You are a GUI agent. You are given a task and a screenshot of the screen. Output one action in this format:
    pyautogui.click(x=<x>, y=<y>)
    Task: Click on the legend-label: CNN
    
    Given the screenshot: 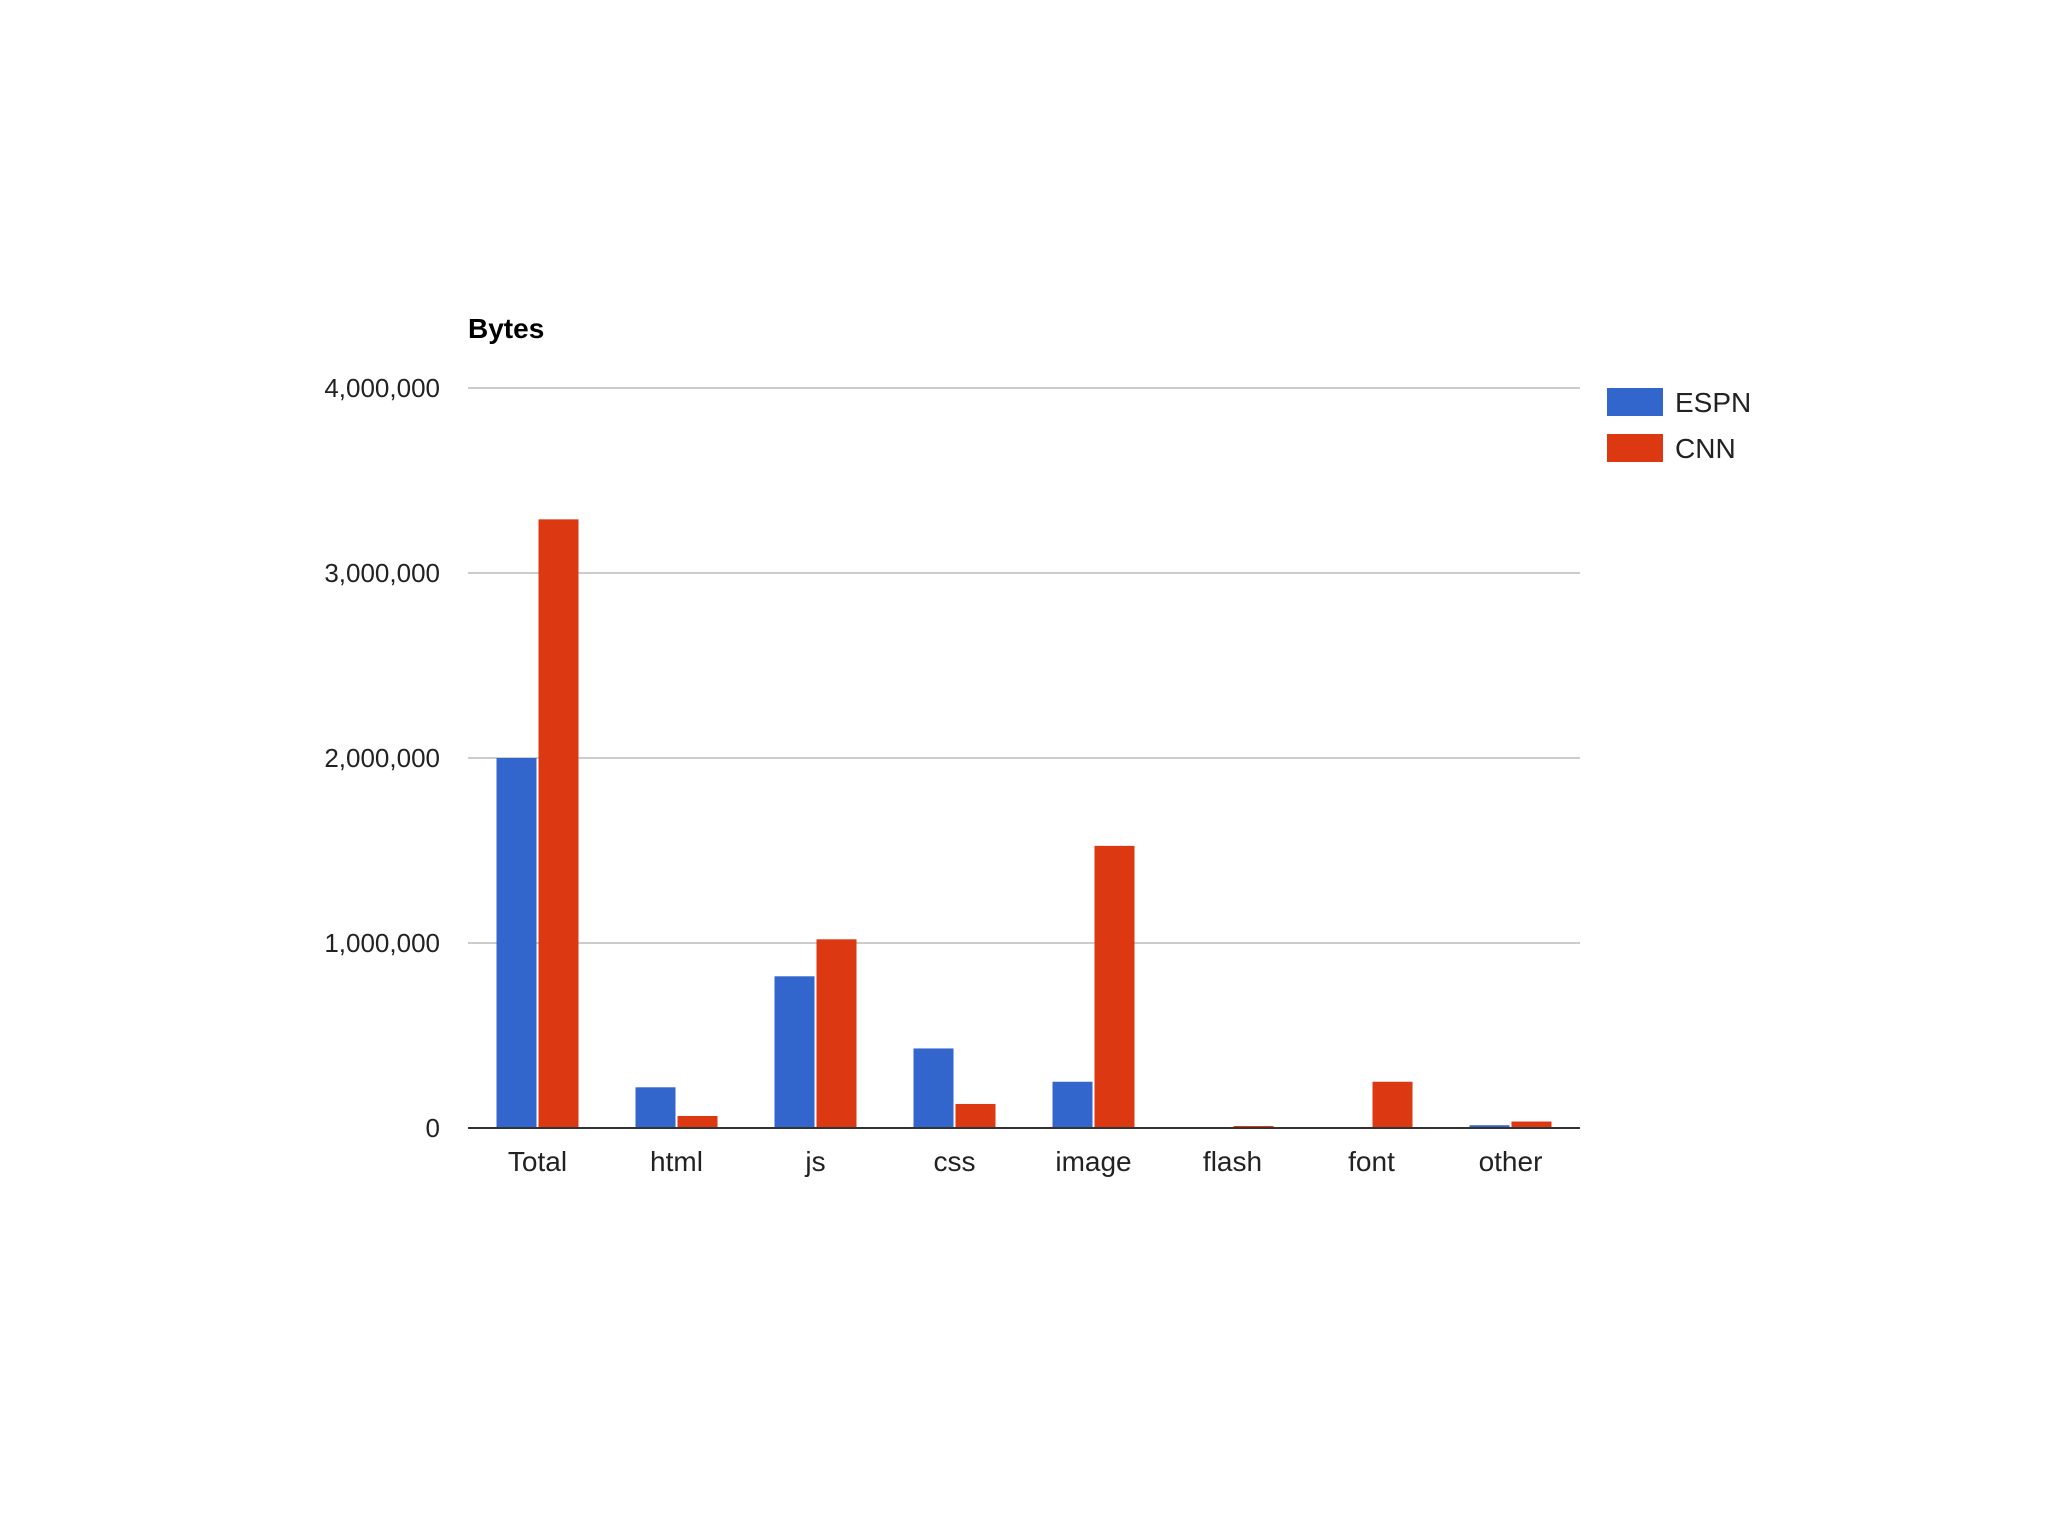 What is the action you would take?
    pyautogui.click(x=1705, y=448)
    